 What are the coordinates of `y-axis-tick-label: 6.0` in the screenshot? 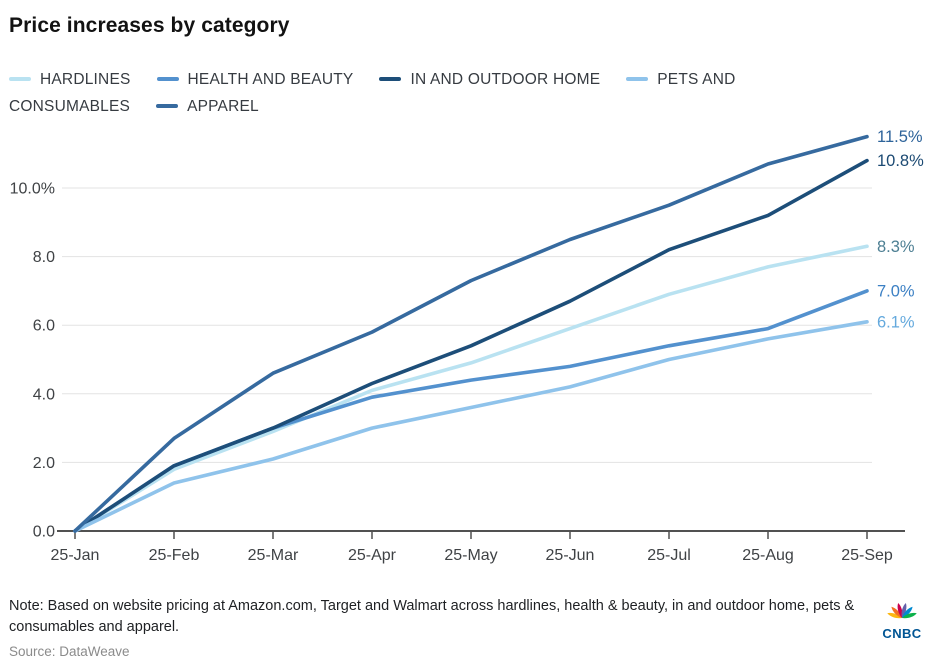 It's located at (44, 326).